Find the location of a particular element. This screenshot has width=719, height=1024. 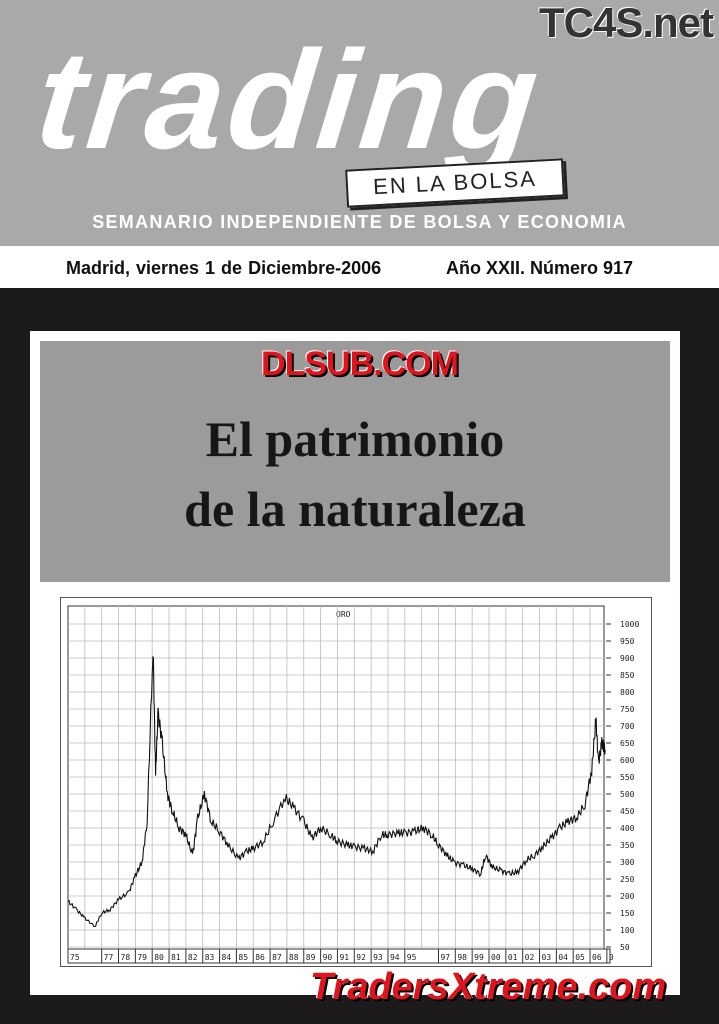

x-tick-label: 95 is located at coordinates (412, 957).